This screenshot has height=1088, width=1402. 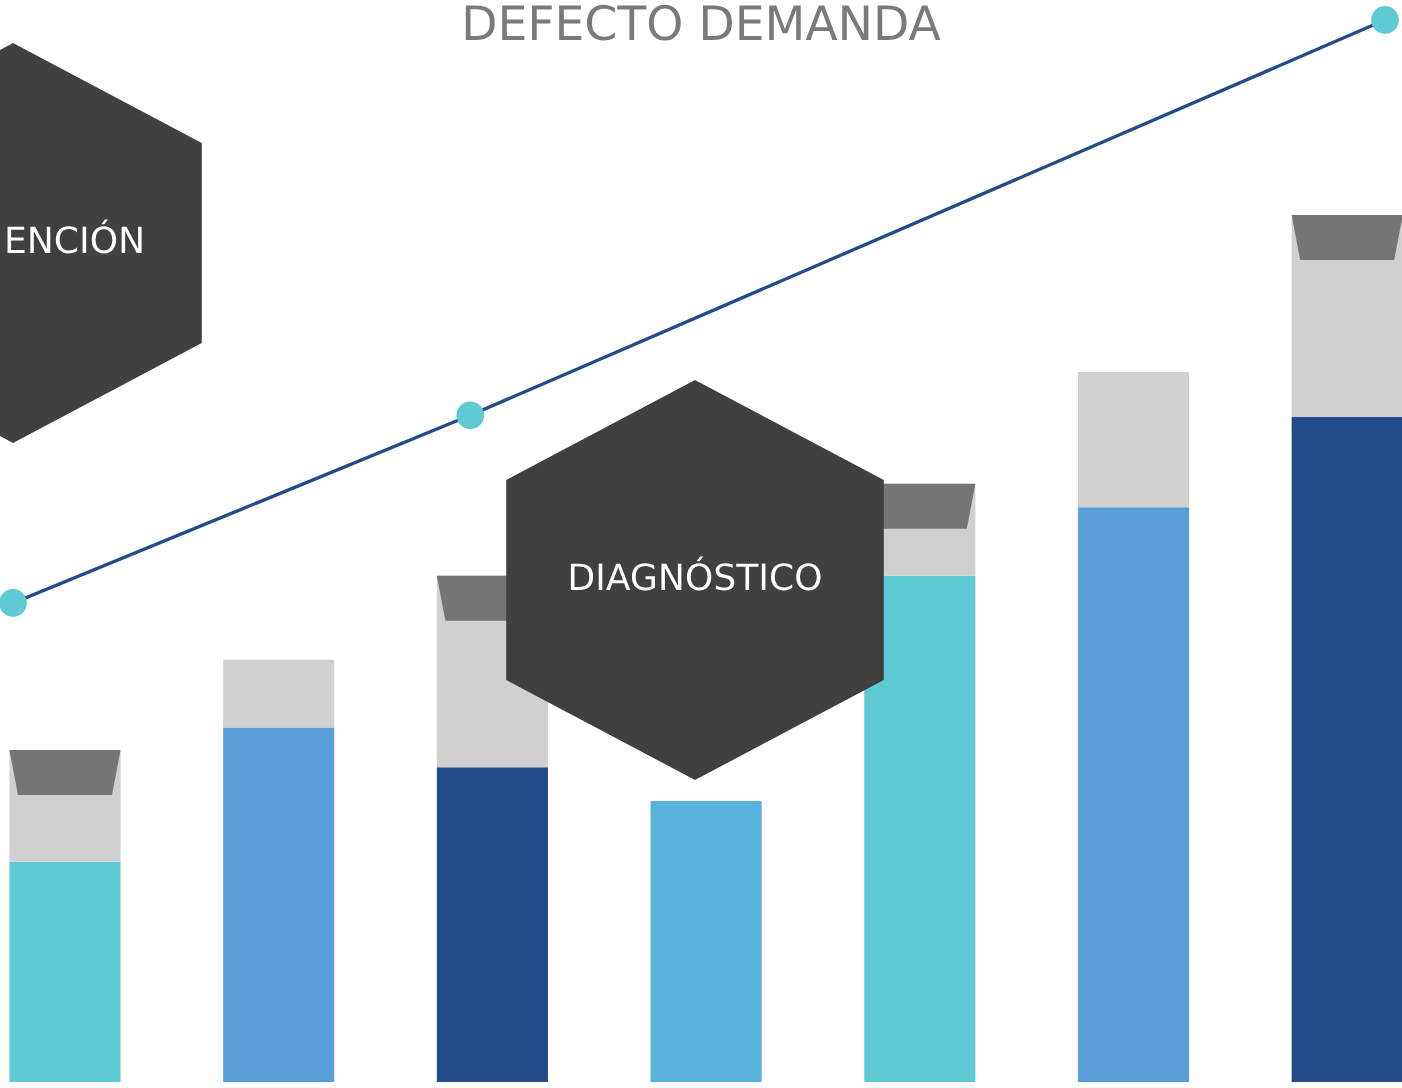 What do you see at coordinates (695, 573) in the screenshot?
I see `annotation: DIAGNÓSTICO` at bounding box center [695, 573].